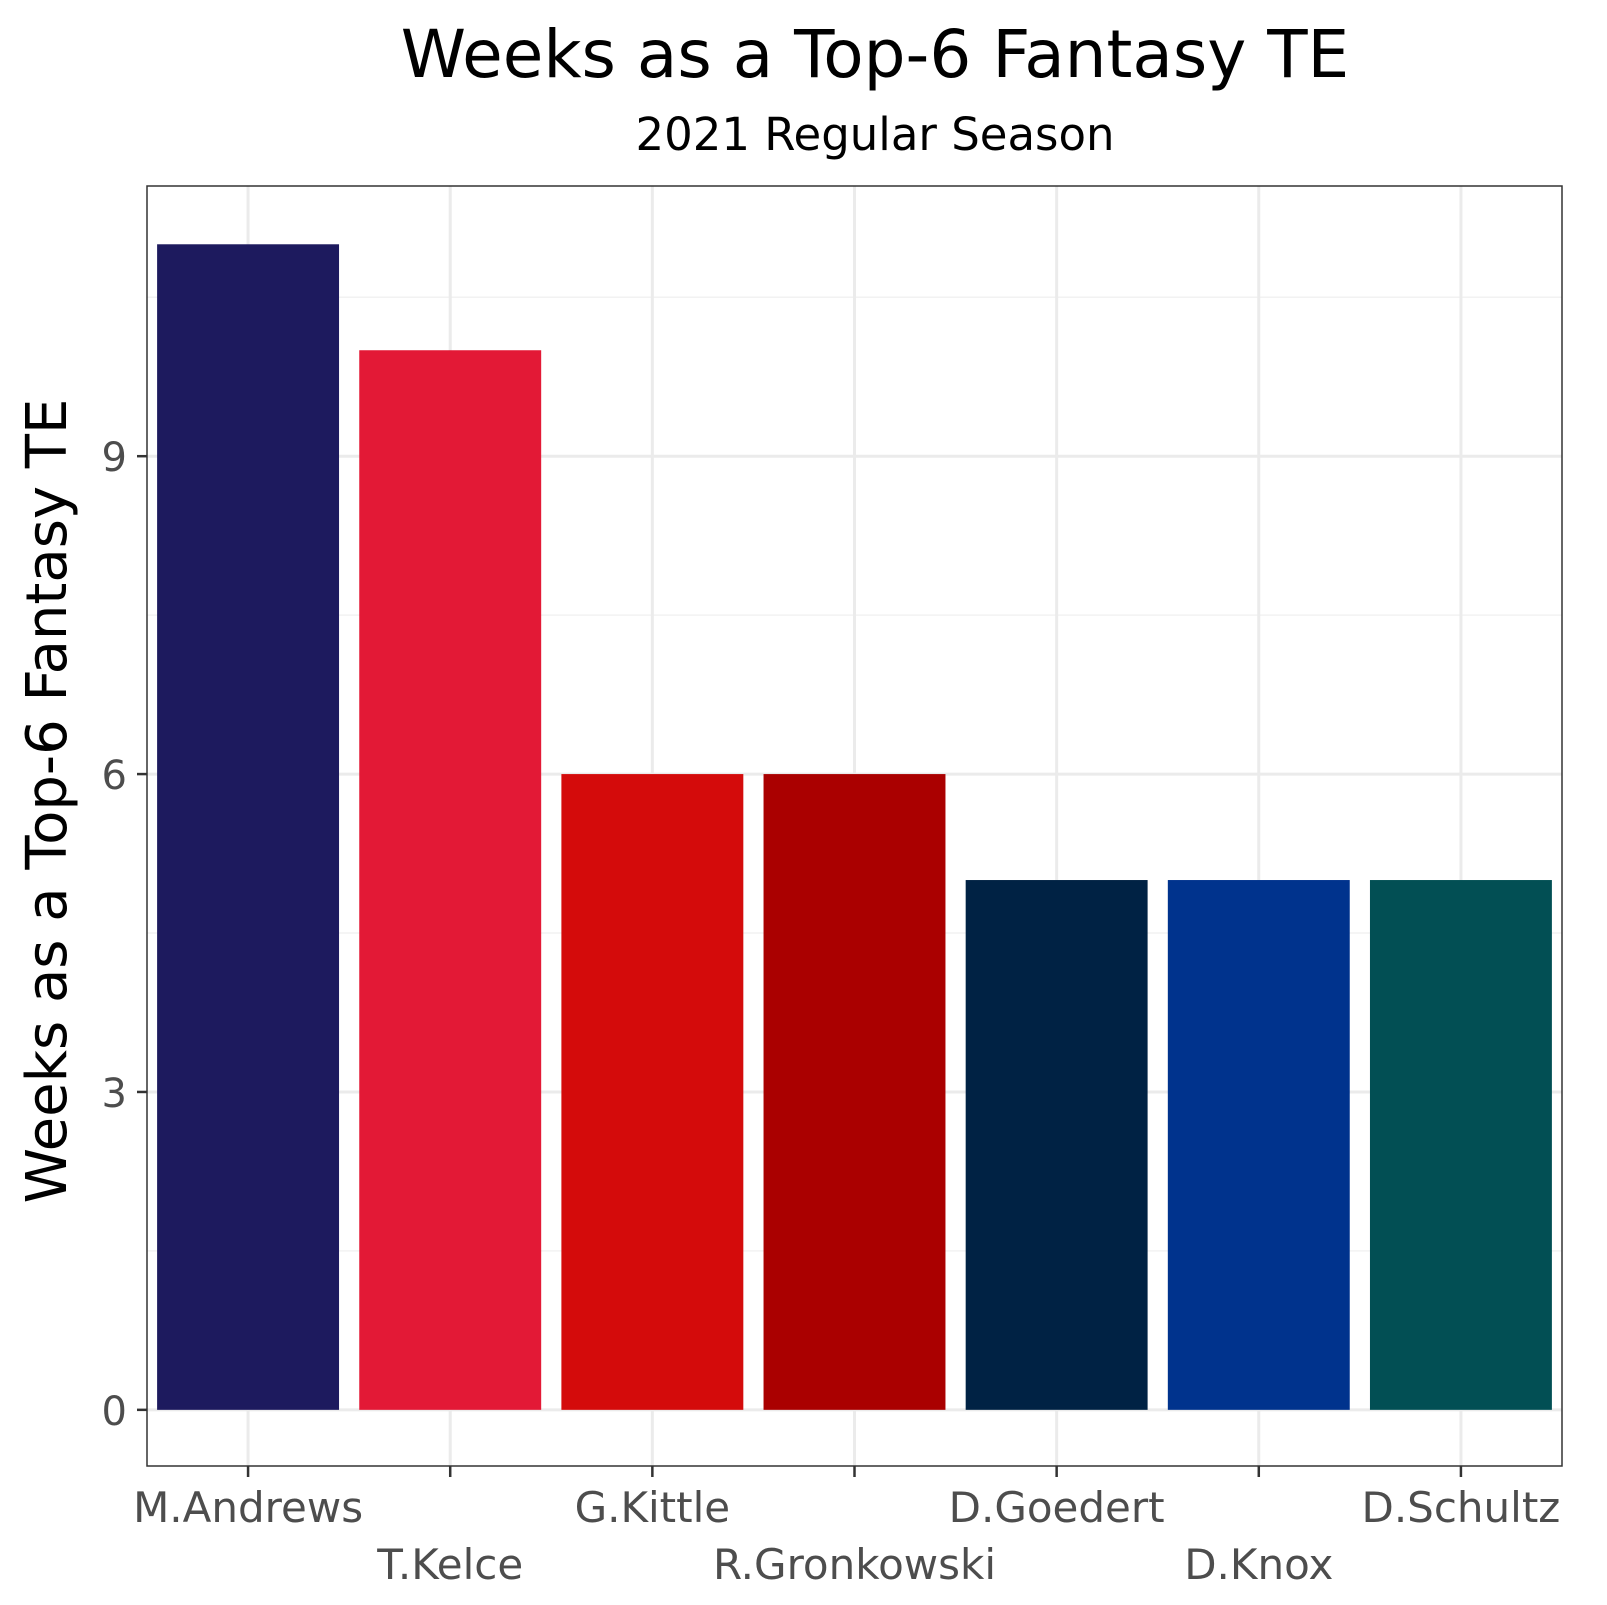  What do you see at coordinates (248, 1507) in the screenshot?
I see `x-tick-label: M.Andrews` at bounding box center [248, 1507].